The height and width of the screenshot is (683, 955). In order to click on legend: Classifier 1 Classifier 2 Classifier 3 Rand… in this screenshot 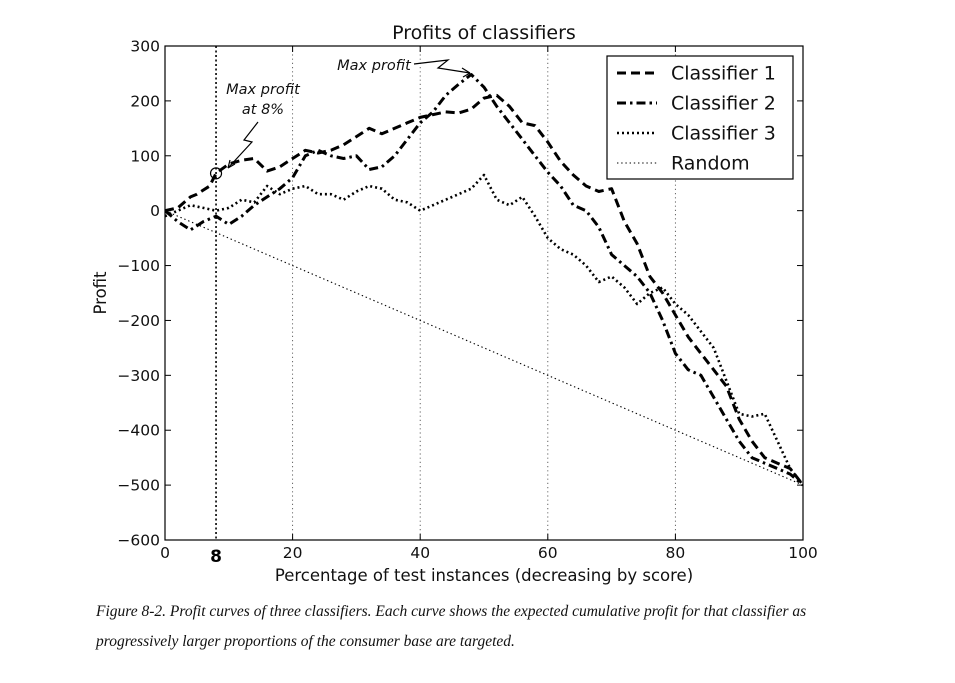, I will do `click(700, 117)`.